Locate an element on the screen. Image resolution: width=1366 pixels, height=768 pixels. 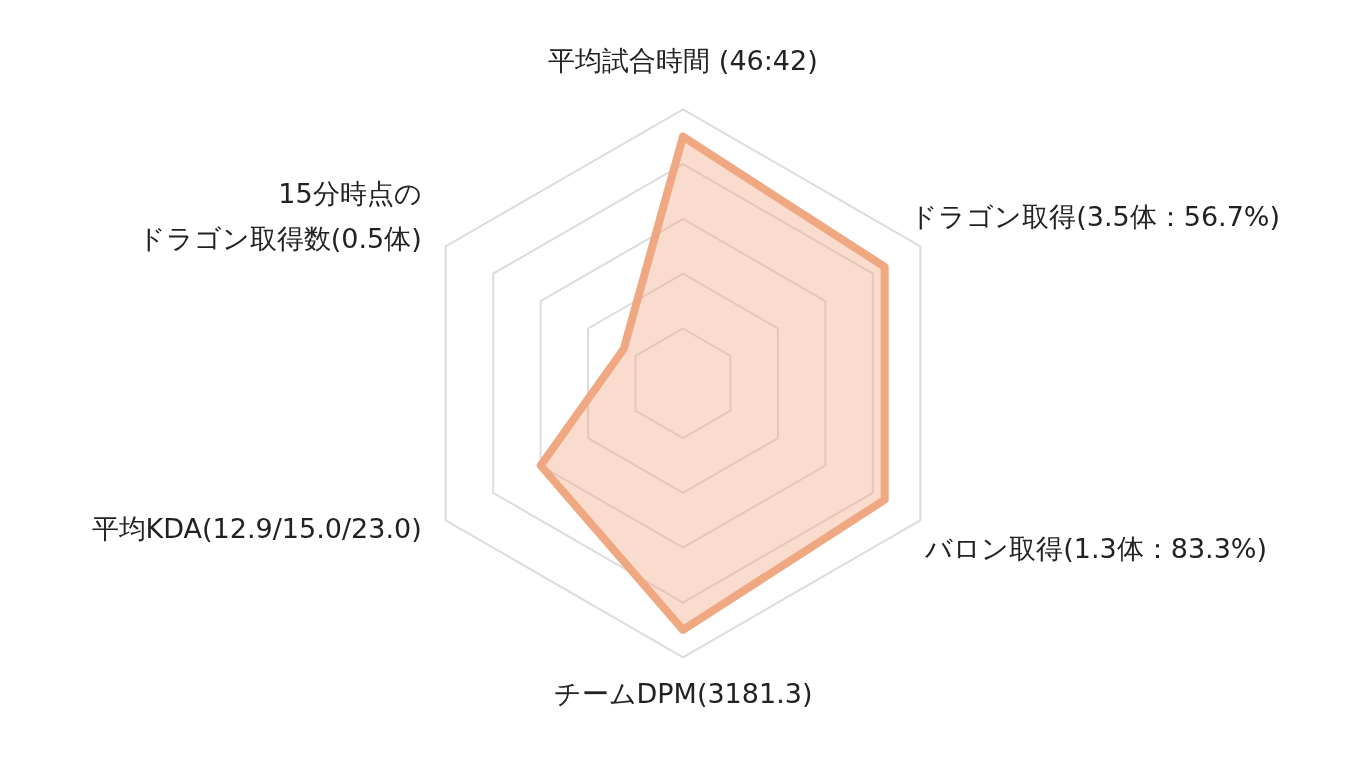
spoke-label: 15分時点のドラゴン取得数(0.5体) is located at coordinates (279, 215).